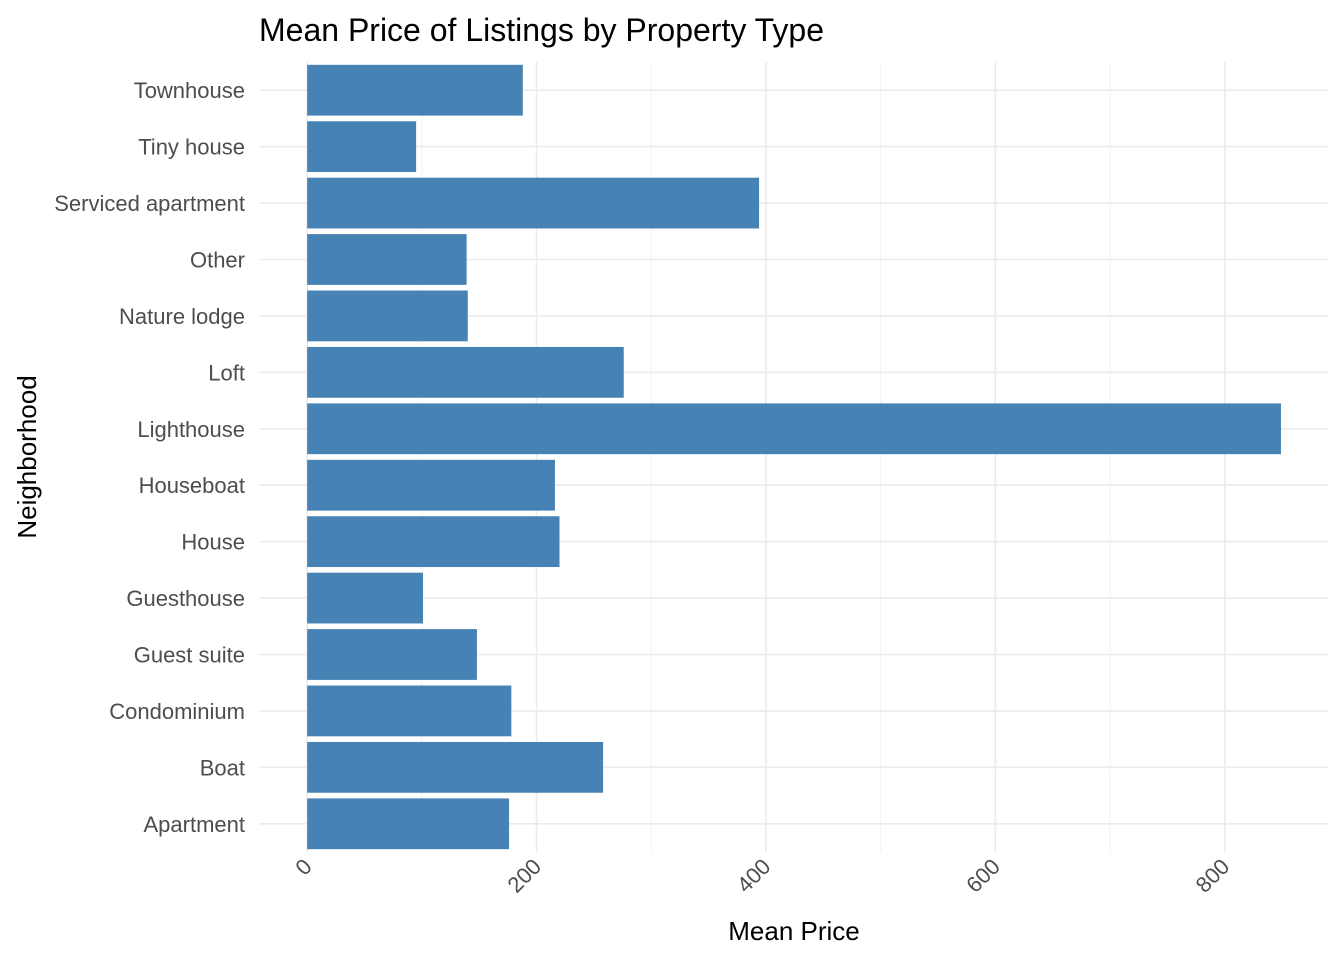  I want to click on x-tick-label: 200, so click(524, 876).